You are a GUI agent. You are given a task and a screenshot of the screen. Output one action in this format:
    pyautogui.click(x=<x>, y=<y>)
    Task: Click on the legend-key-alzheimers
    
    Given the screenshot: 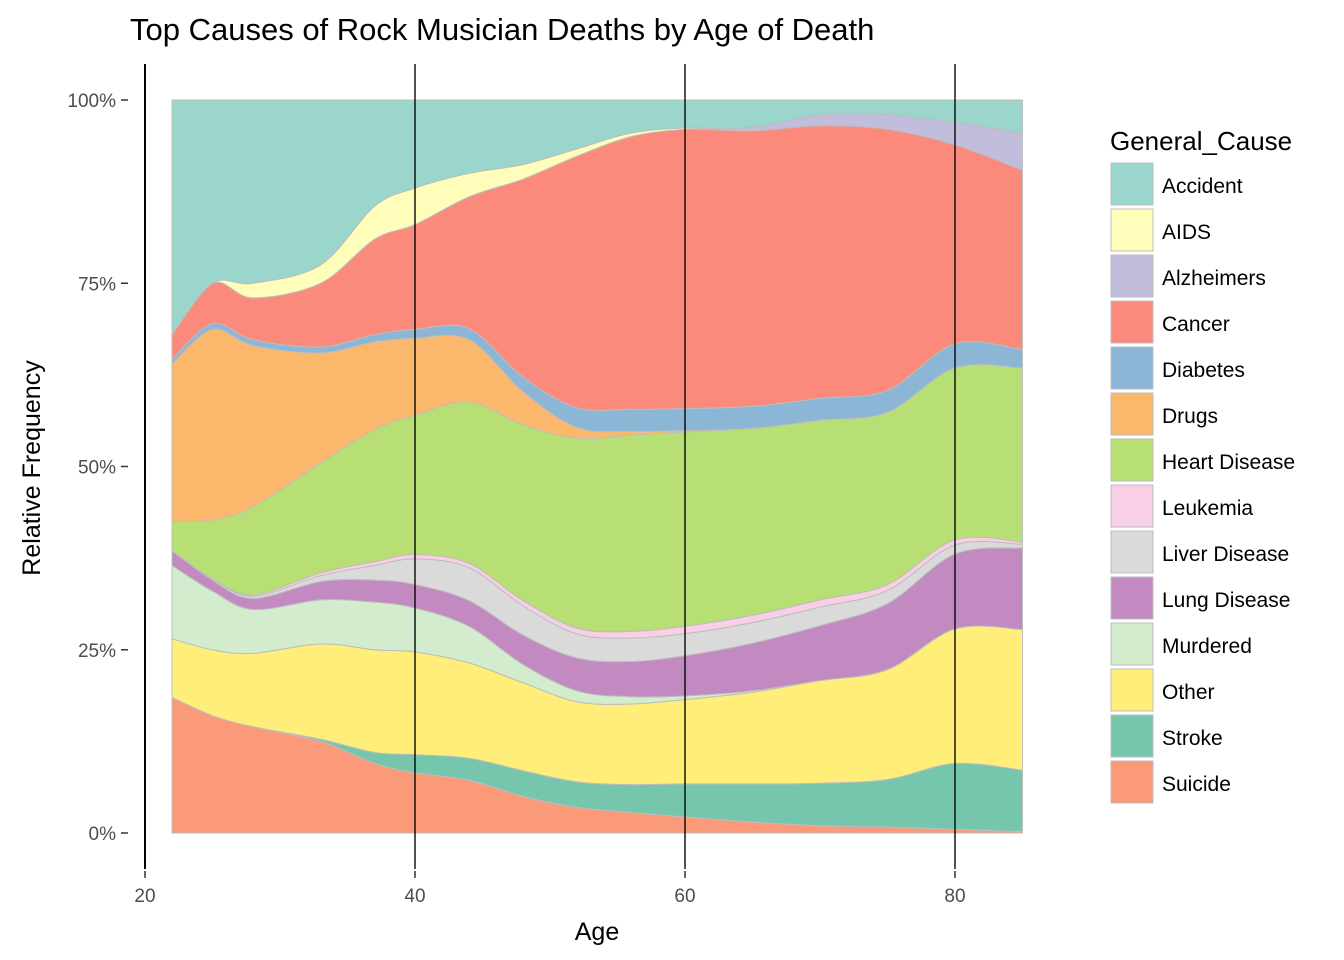 What is the action you would take?
    pyautogui.click(x=1132, y=276)
    